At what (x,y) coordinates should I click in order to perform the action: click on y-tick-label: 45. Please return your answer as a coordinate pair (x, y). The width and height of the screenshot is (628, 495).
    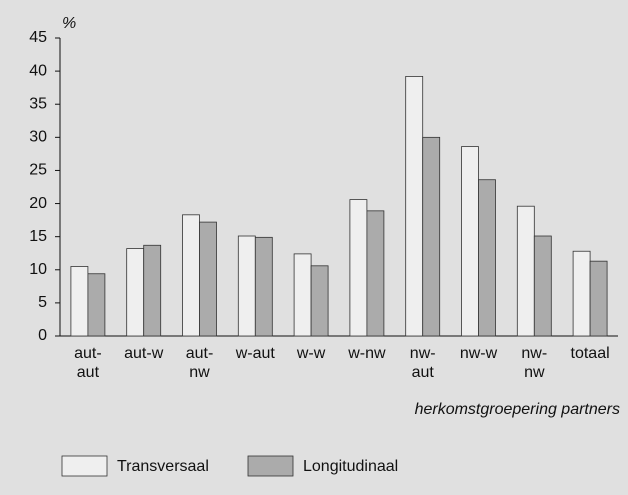
    Looking at the image, I should click on (38, 37).